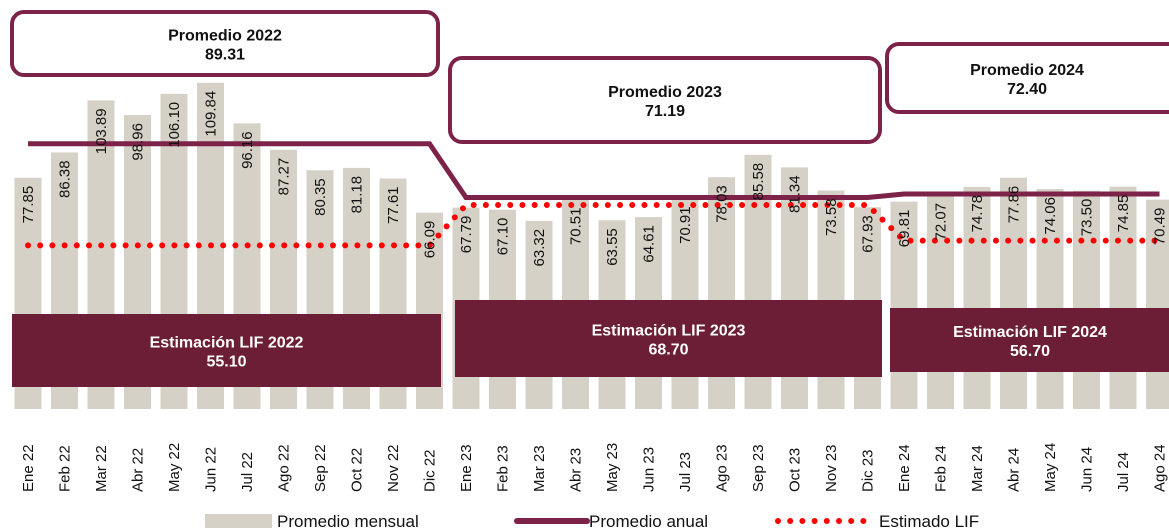 The width and height of the screenshot is (1169, 531). Describe the element at coordinates (576, 470) in the screenshot. I see `x-tick-label: Abr 23` at that location.